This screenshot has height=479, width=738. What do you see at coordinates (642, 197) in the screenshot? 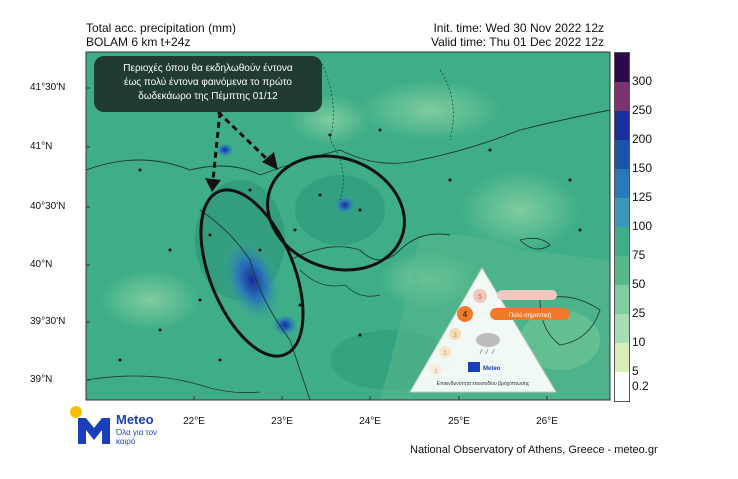
I see `colorbar-label: 125` at bounding box center [642, 197].